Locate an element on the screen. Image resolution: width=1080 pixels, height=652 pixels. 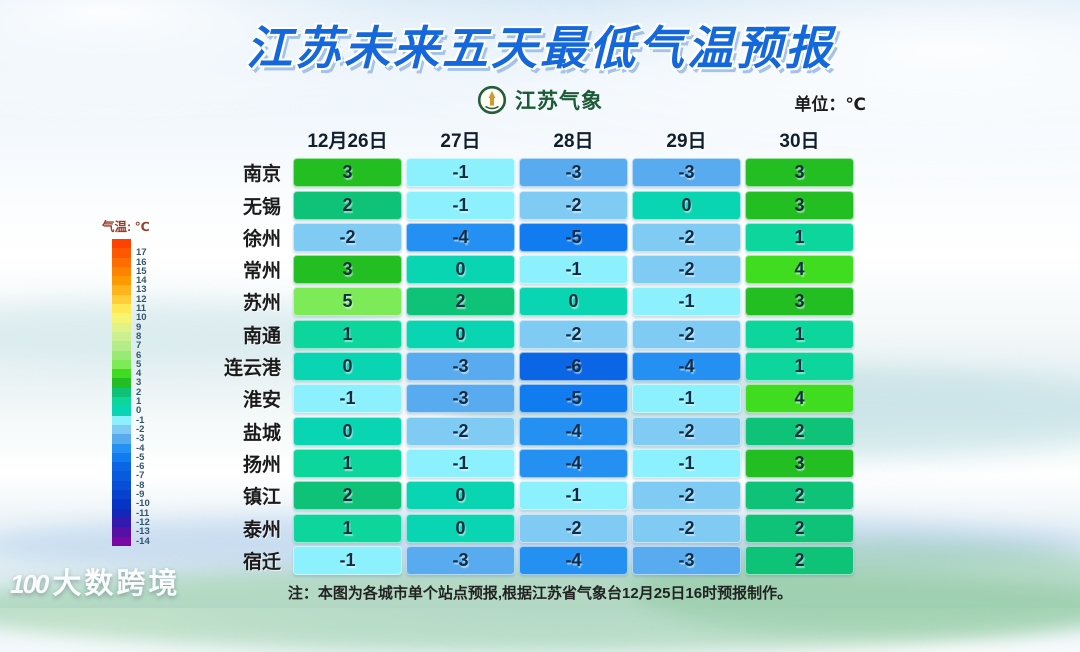
legend-entry: -11 is located at coordinates (131, 513).